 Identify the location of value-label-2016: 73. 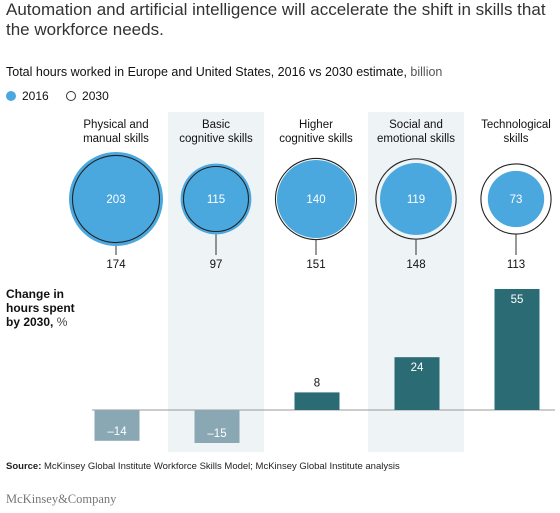
(516, 200).